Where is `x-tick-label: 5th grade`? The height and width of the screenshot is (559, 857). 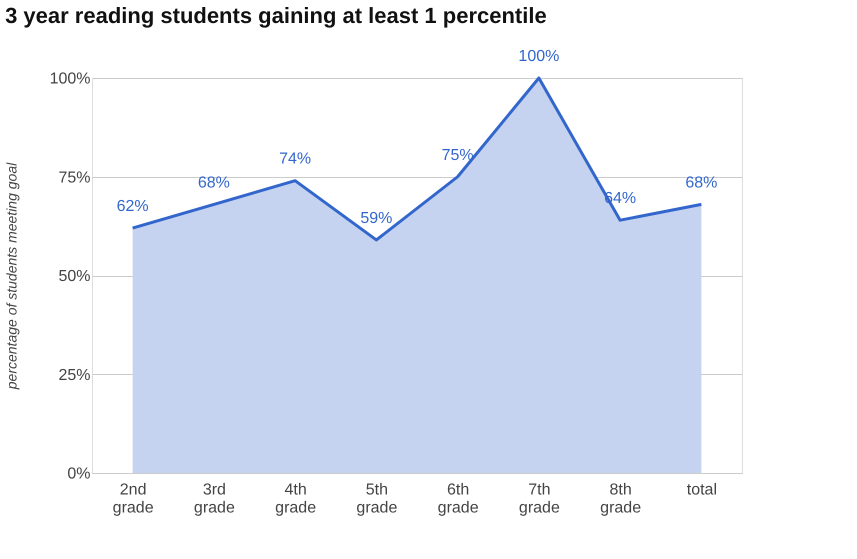
x-tick-label: 5th grade is located at coordinates (377, 499).